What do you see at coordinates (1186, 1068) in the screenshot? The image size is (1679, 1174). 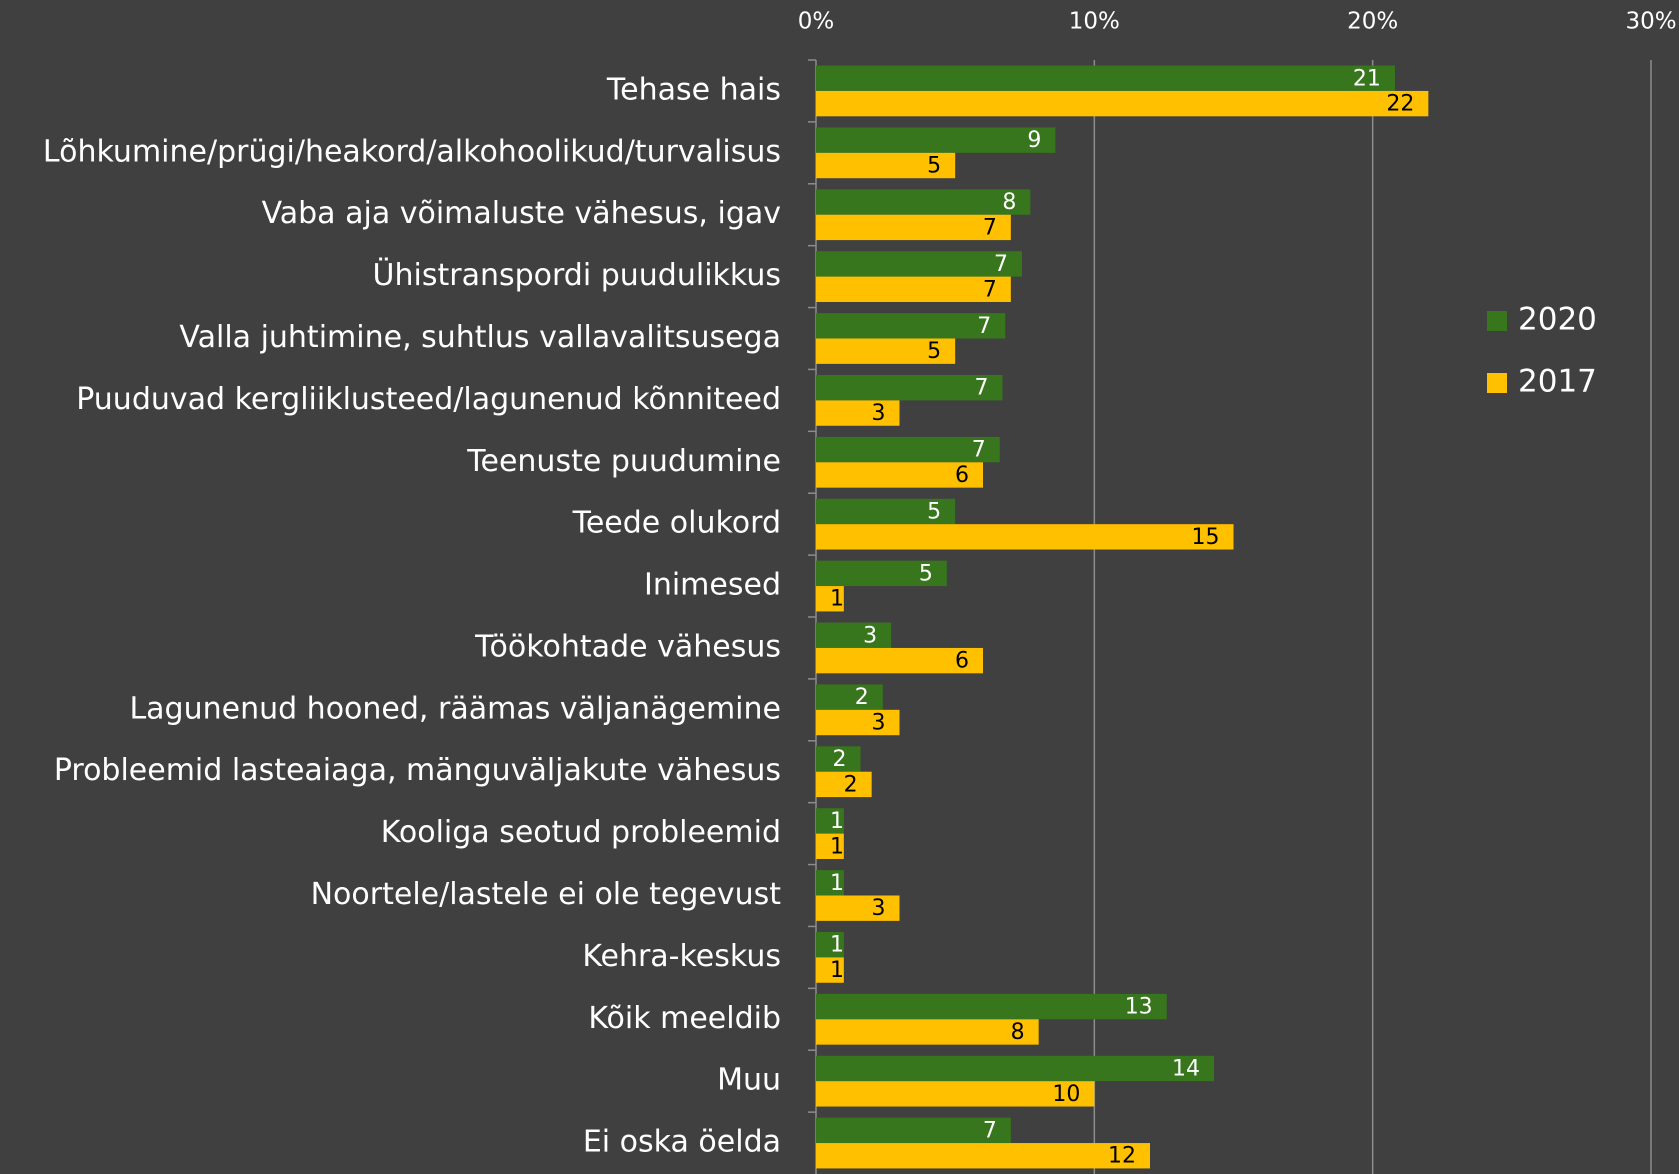 I see `data-label: 14` at bounding box center [1186, 1068].